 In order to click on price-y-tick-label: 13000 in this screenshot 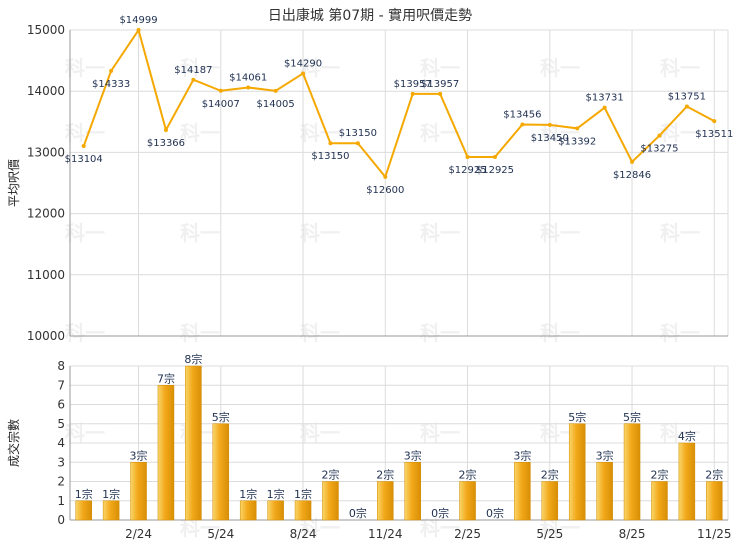, I will do `click(46, 152)`.